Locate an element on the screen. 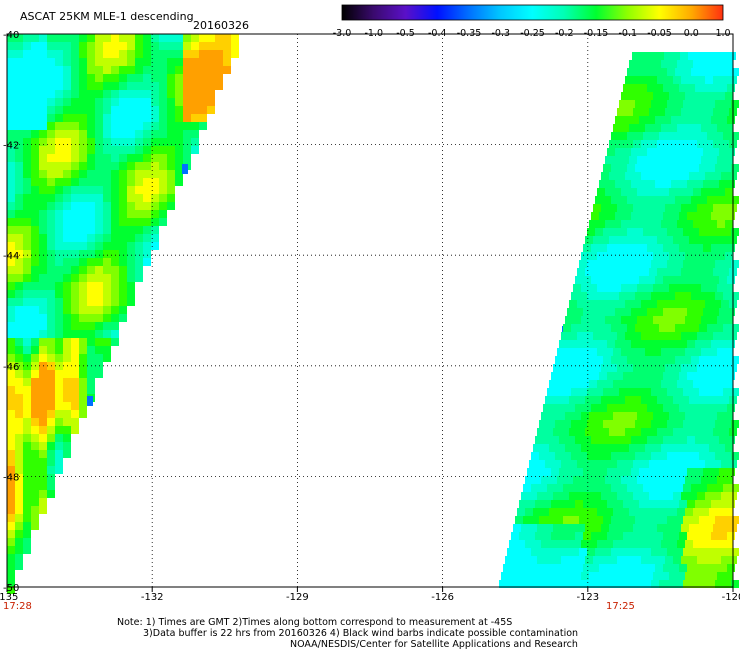 The height and width of the screenshot is (650, 740). longitude-tick-label: -123 is located at coordinates (587, 597).